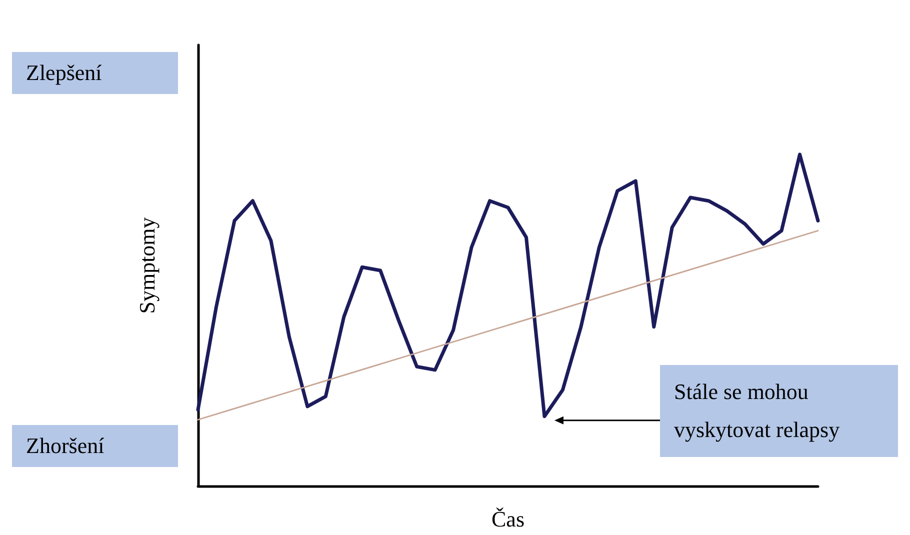 The height and width of the screenshot is (535, 910). Describe the element at coordinates (95, 73) in the screenshot. I see `text: Zlepšení` at that location.